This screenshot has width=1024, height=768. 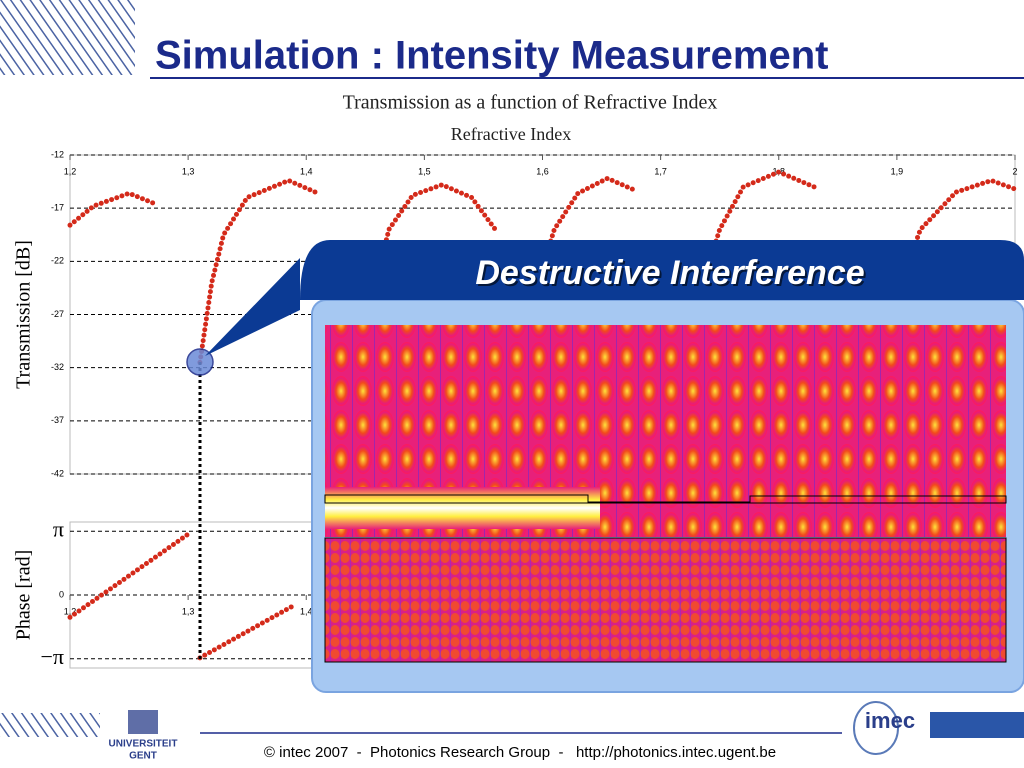 I want to click on callout-pointer, so click(x=252, y=307).